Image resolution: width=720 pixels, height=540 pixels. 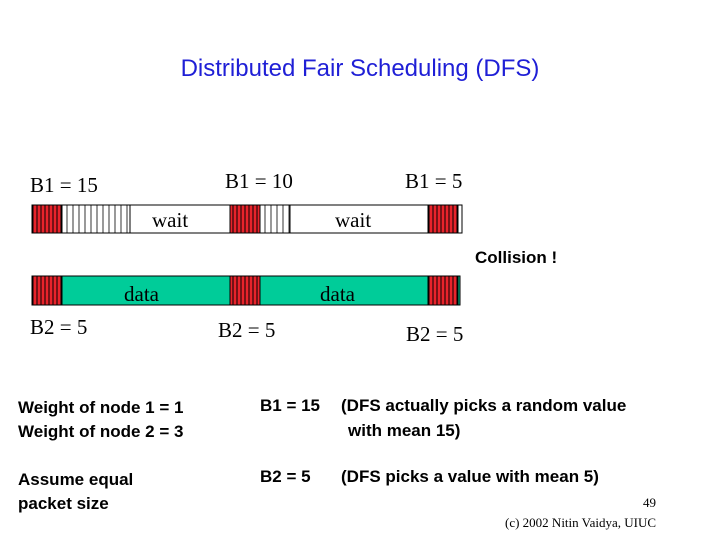 What do you see at coordinates (484, 405) in the screenshot?
I see `b1-description-line1: (DFS actually picks a random value` at bounding box center [484, 405].